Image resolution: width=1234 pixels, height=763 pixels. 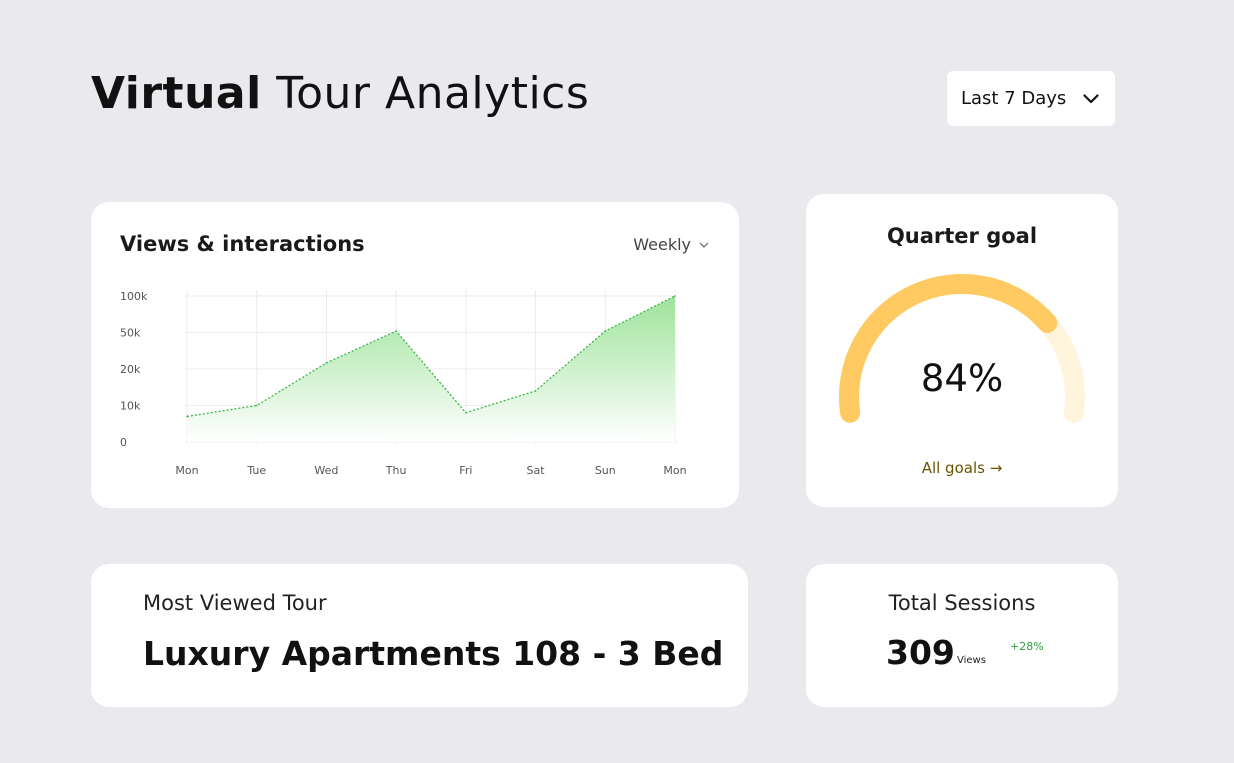 I want to click on goal-percentage: 84%, so click(x=962, y=378).